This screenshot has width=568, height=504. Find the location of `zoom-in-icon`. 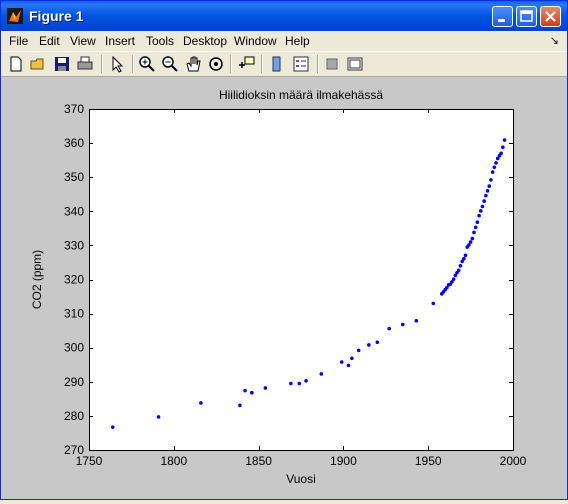

zoom-in-icon is located at coordinates (147, 64).